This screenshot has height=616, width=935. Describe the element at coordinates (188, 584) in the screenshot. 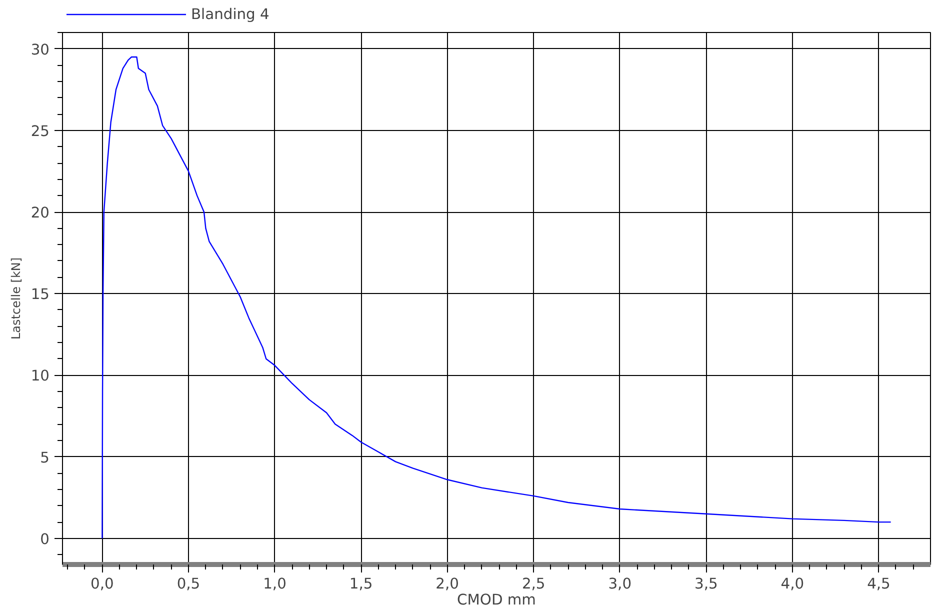

I see `x-tick-label: 0,5` at that location.